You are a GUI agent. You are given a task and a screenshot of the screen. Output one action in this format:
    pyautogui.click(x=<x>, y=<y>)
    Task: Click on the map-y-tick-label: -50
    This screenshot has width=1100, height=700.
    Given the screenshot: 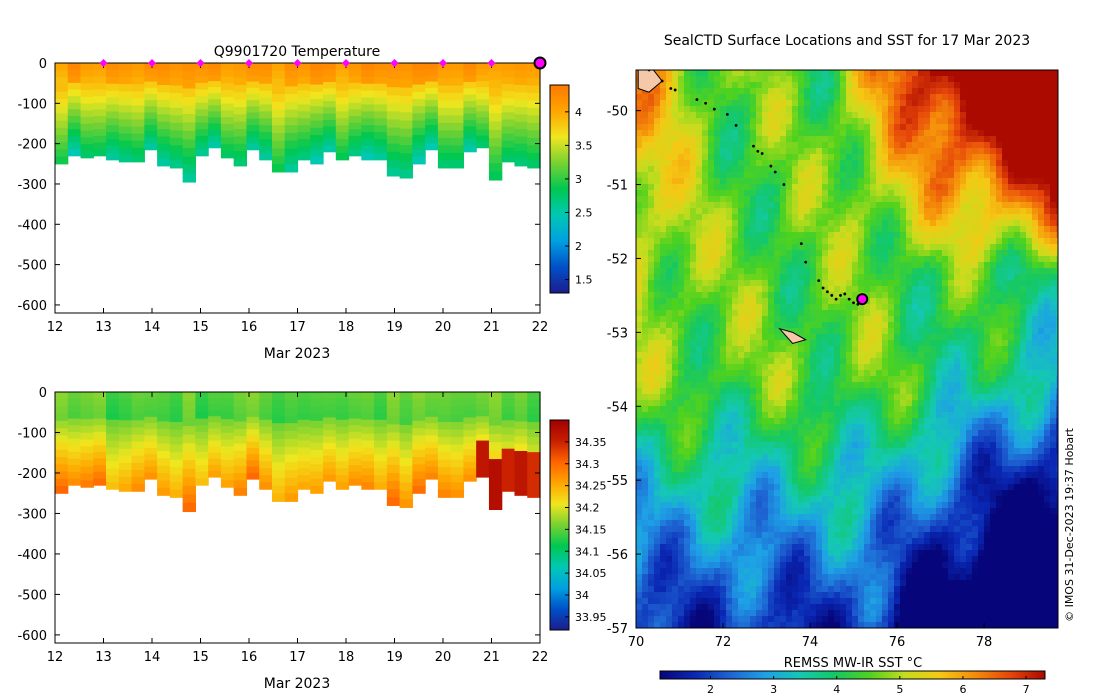 What is the action you would take?
    pyautogui.click(x=617, y=112)
    